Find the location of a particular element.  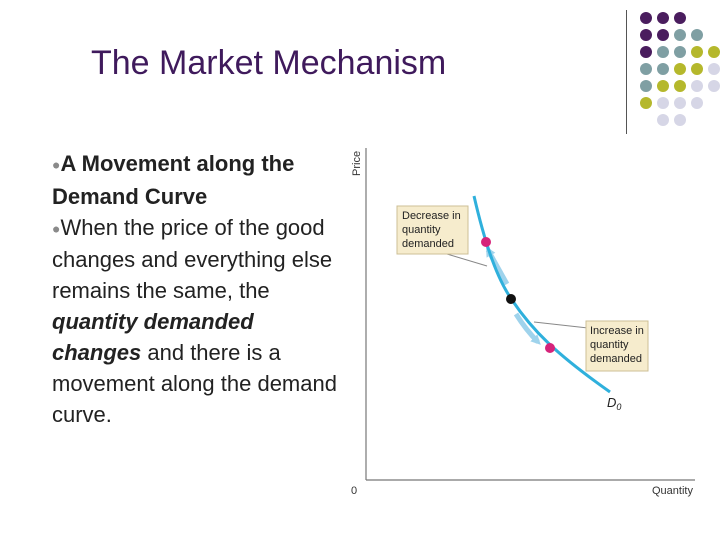

bullet-1: ●A Movement along the Demand Curve is located at coordinates (197, 180).